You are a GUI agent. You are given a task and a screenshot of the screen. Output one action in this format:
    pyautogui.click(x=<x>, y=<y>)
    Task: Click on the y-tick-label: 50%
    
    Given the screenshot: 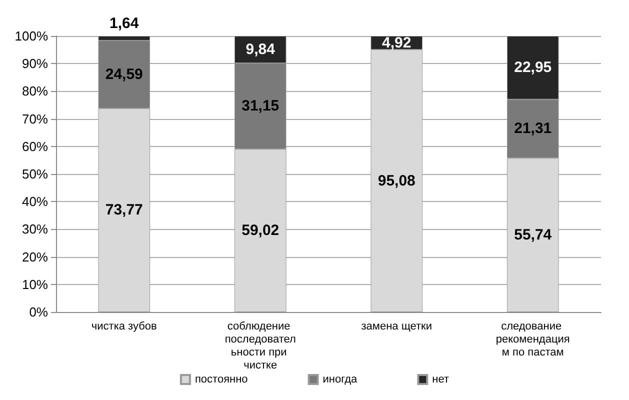 What is the action you would take?
    pyautogui.click(x=35, y=174)
    